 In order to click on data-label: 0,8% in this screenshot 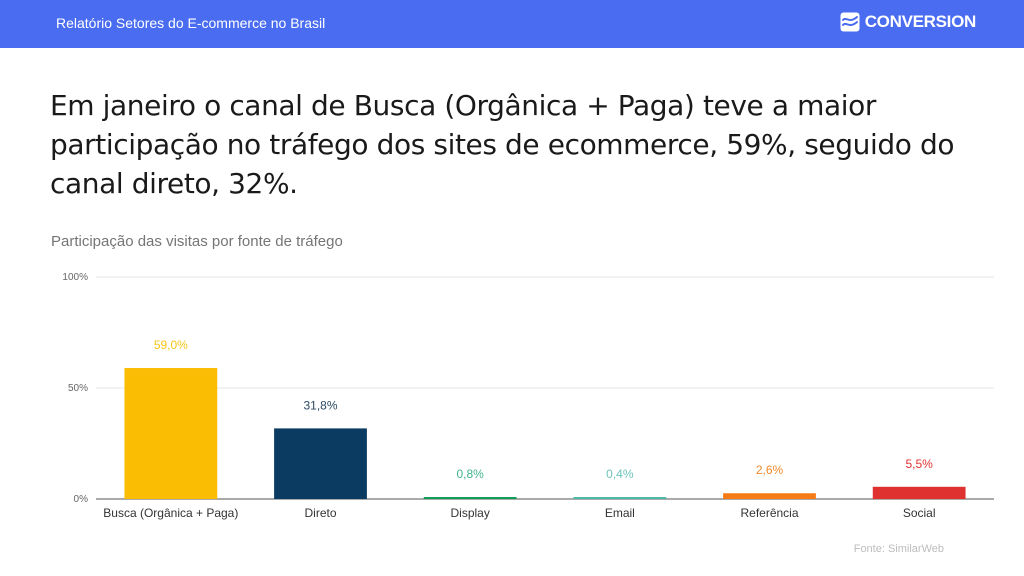, I will do `click(470, 474)`.